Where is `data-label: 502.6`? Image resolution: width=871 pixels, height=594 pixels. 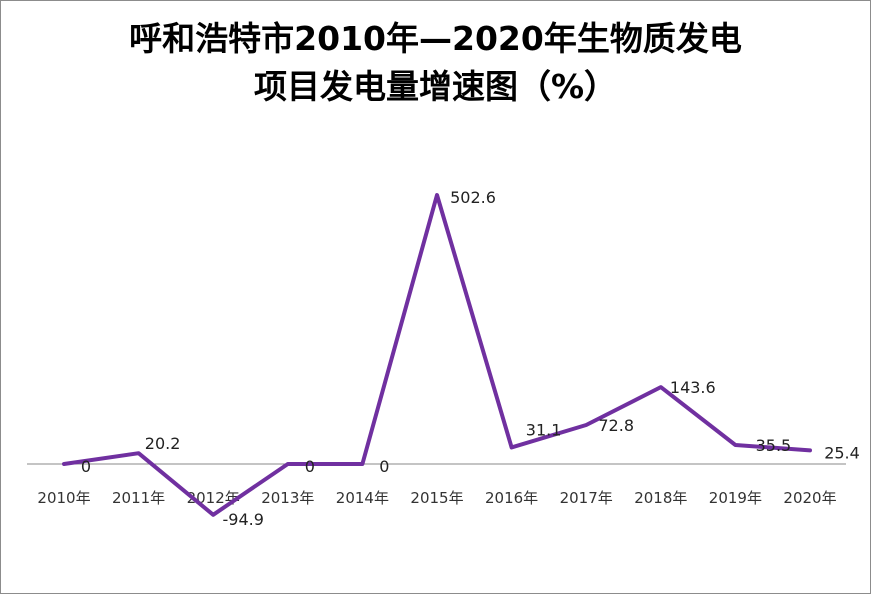
data-label: 502.6 is located at coordinates (473, 197).